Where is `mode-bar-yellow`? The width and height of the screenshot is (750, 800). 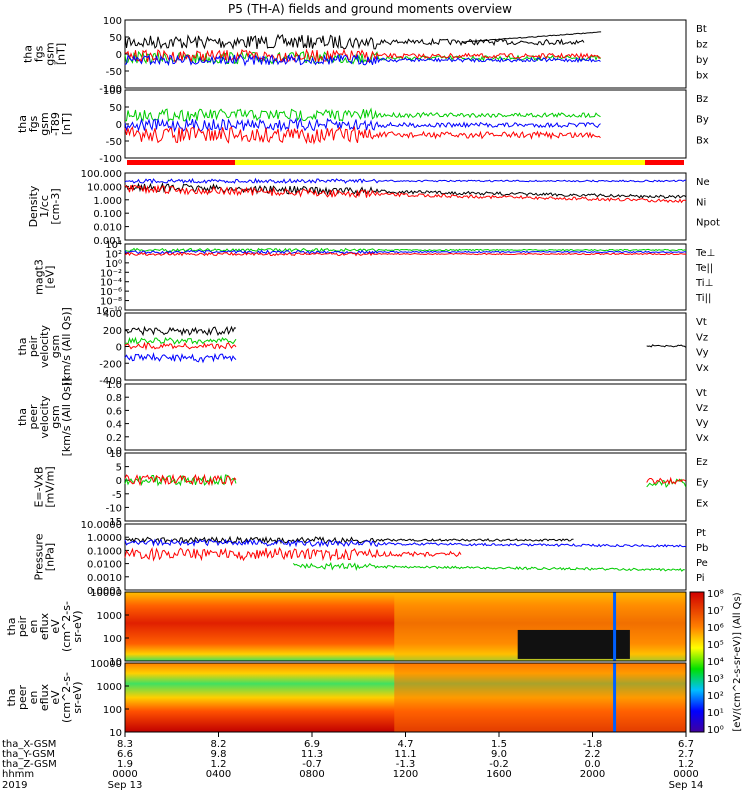 mode-bar-yellow is located at coordinates (440, 162).